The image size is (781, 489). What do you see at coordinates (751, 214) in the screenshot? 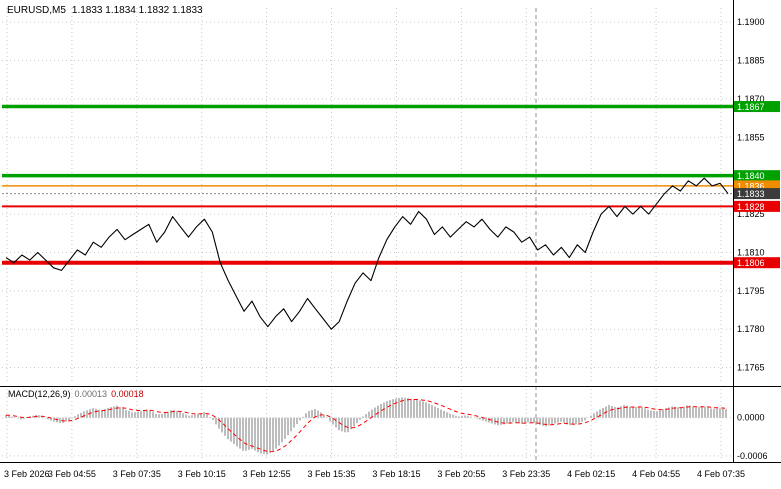
I see `svg-text: 1.1825` at bounding box center [751, 214].